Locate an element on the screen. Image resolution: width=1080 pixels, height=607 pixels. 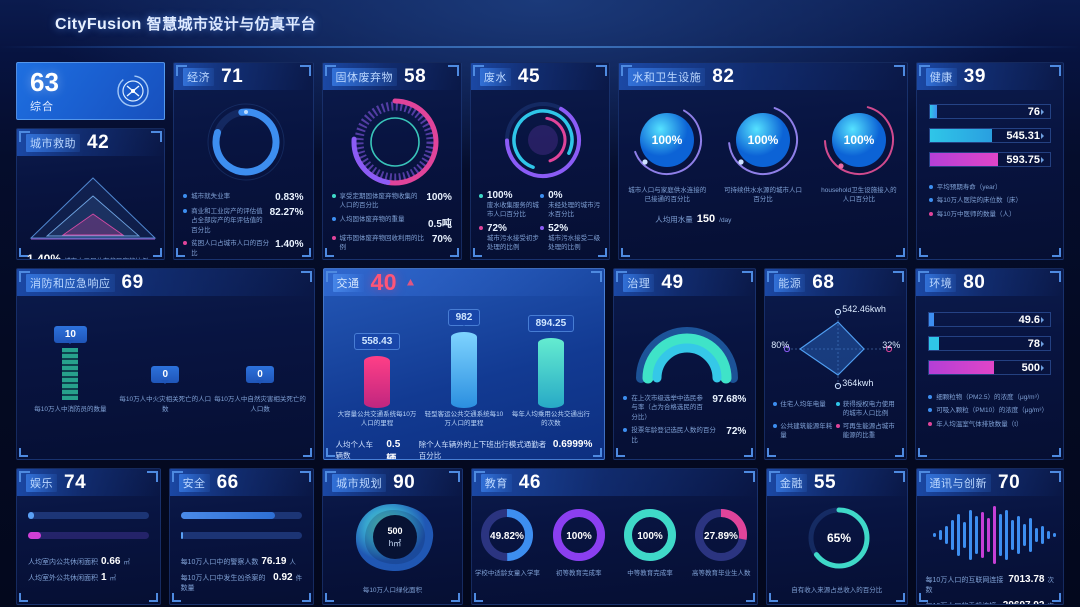
energy-radar-chart: 542.46kwh 32% 364kwh 80% is located at coordinates (835, 348).